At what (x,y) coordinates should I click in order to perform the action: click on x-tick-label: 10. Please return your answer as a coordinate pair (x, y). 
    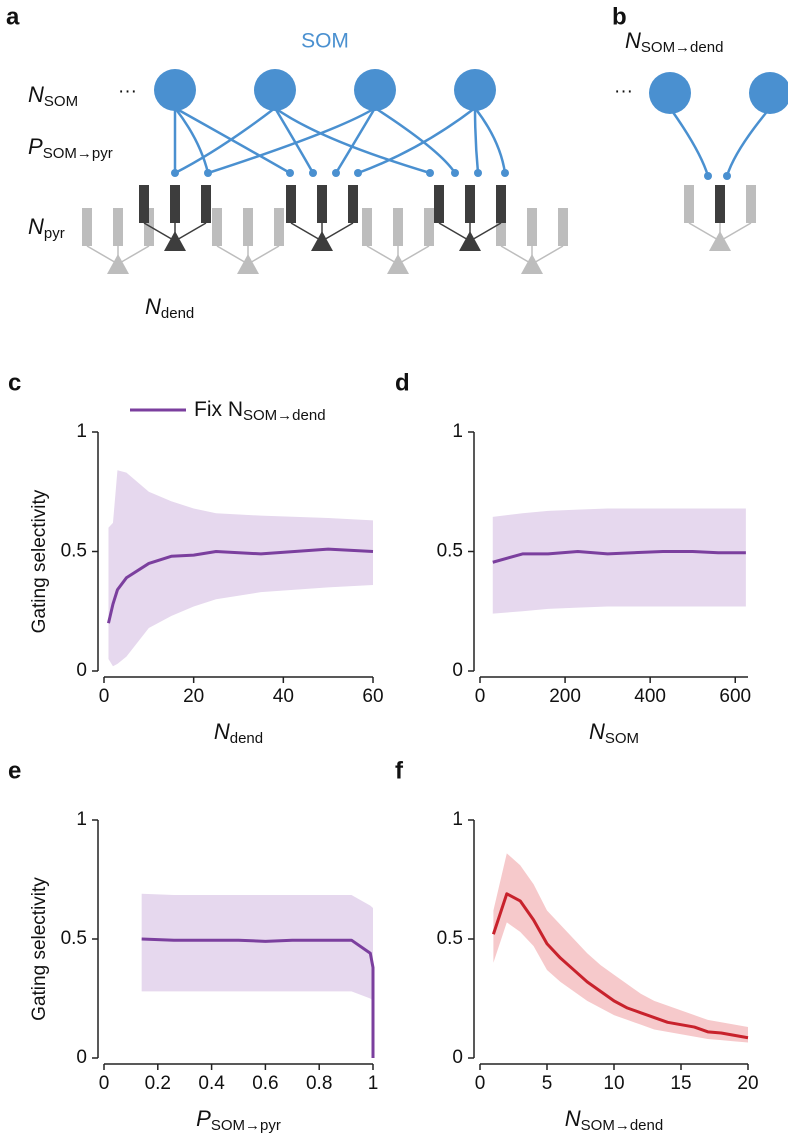
    Looking at the image, I should click on (613, 1083).